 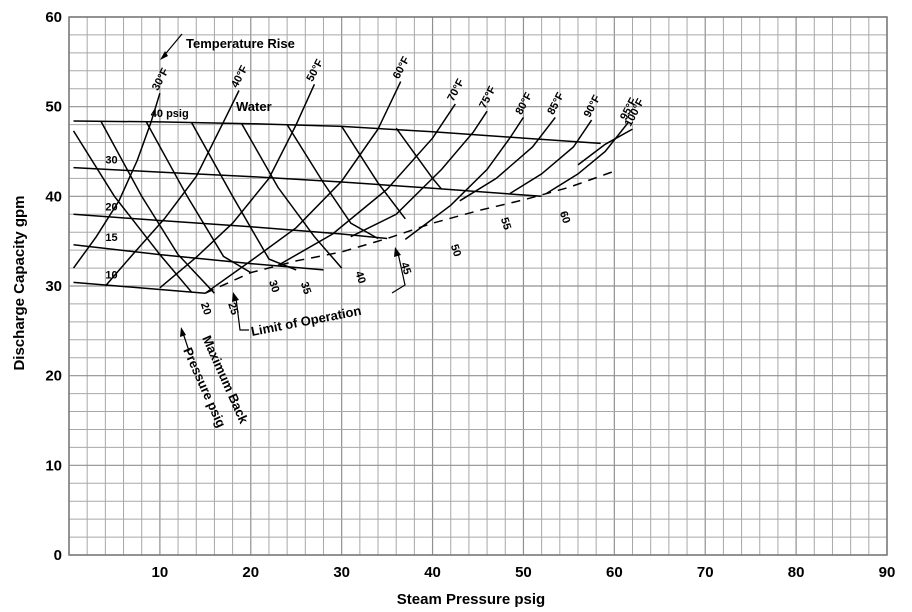 I want to click on water-pressure-label: 30, so click(x=111, y=161).